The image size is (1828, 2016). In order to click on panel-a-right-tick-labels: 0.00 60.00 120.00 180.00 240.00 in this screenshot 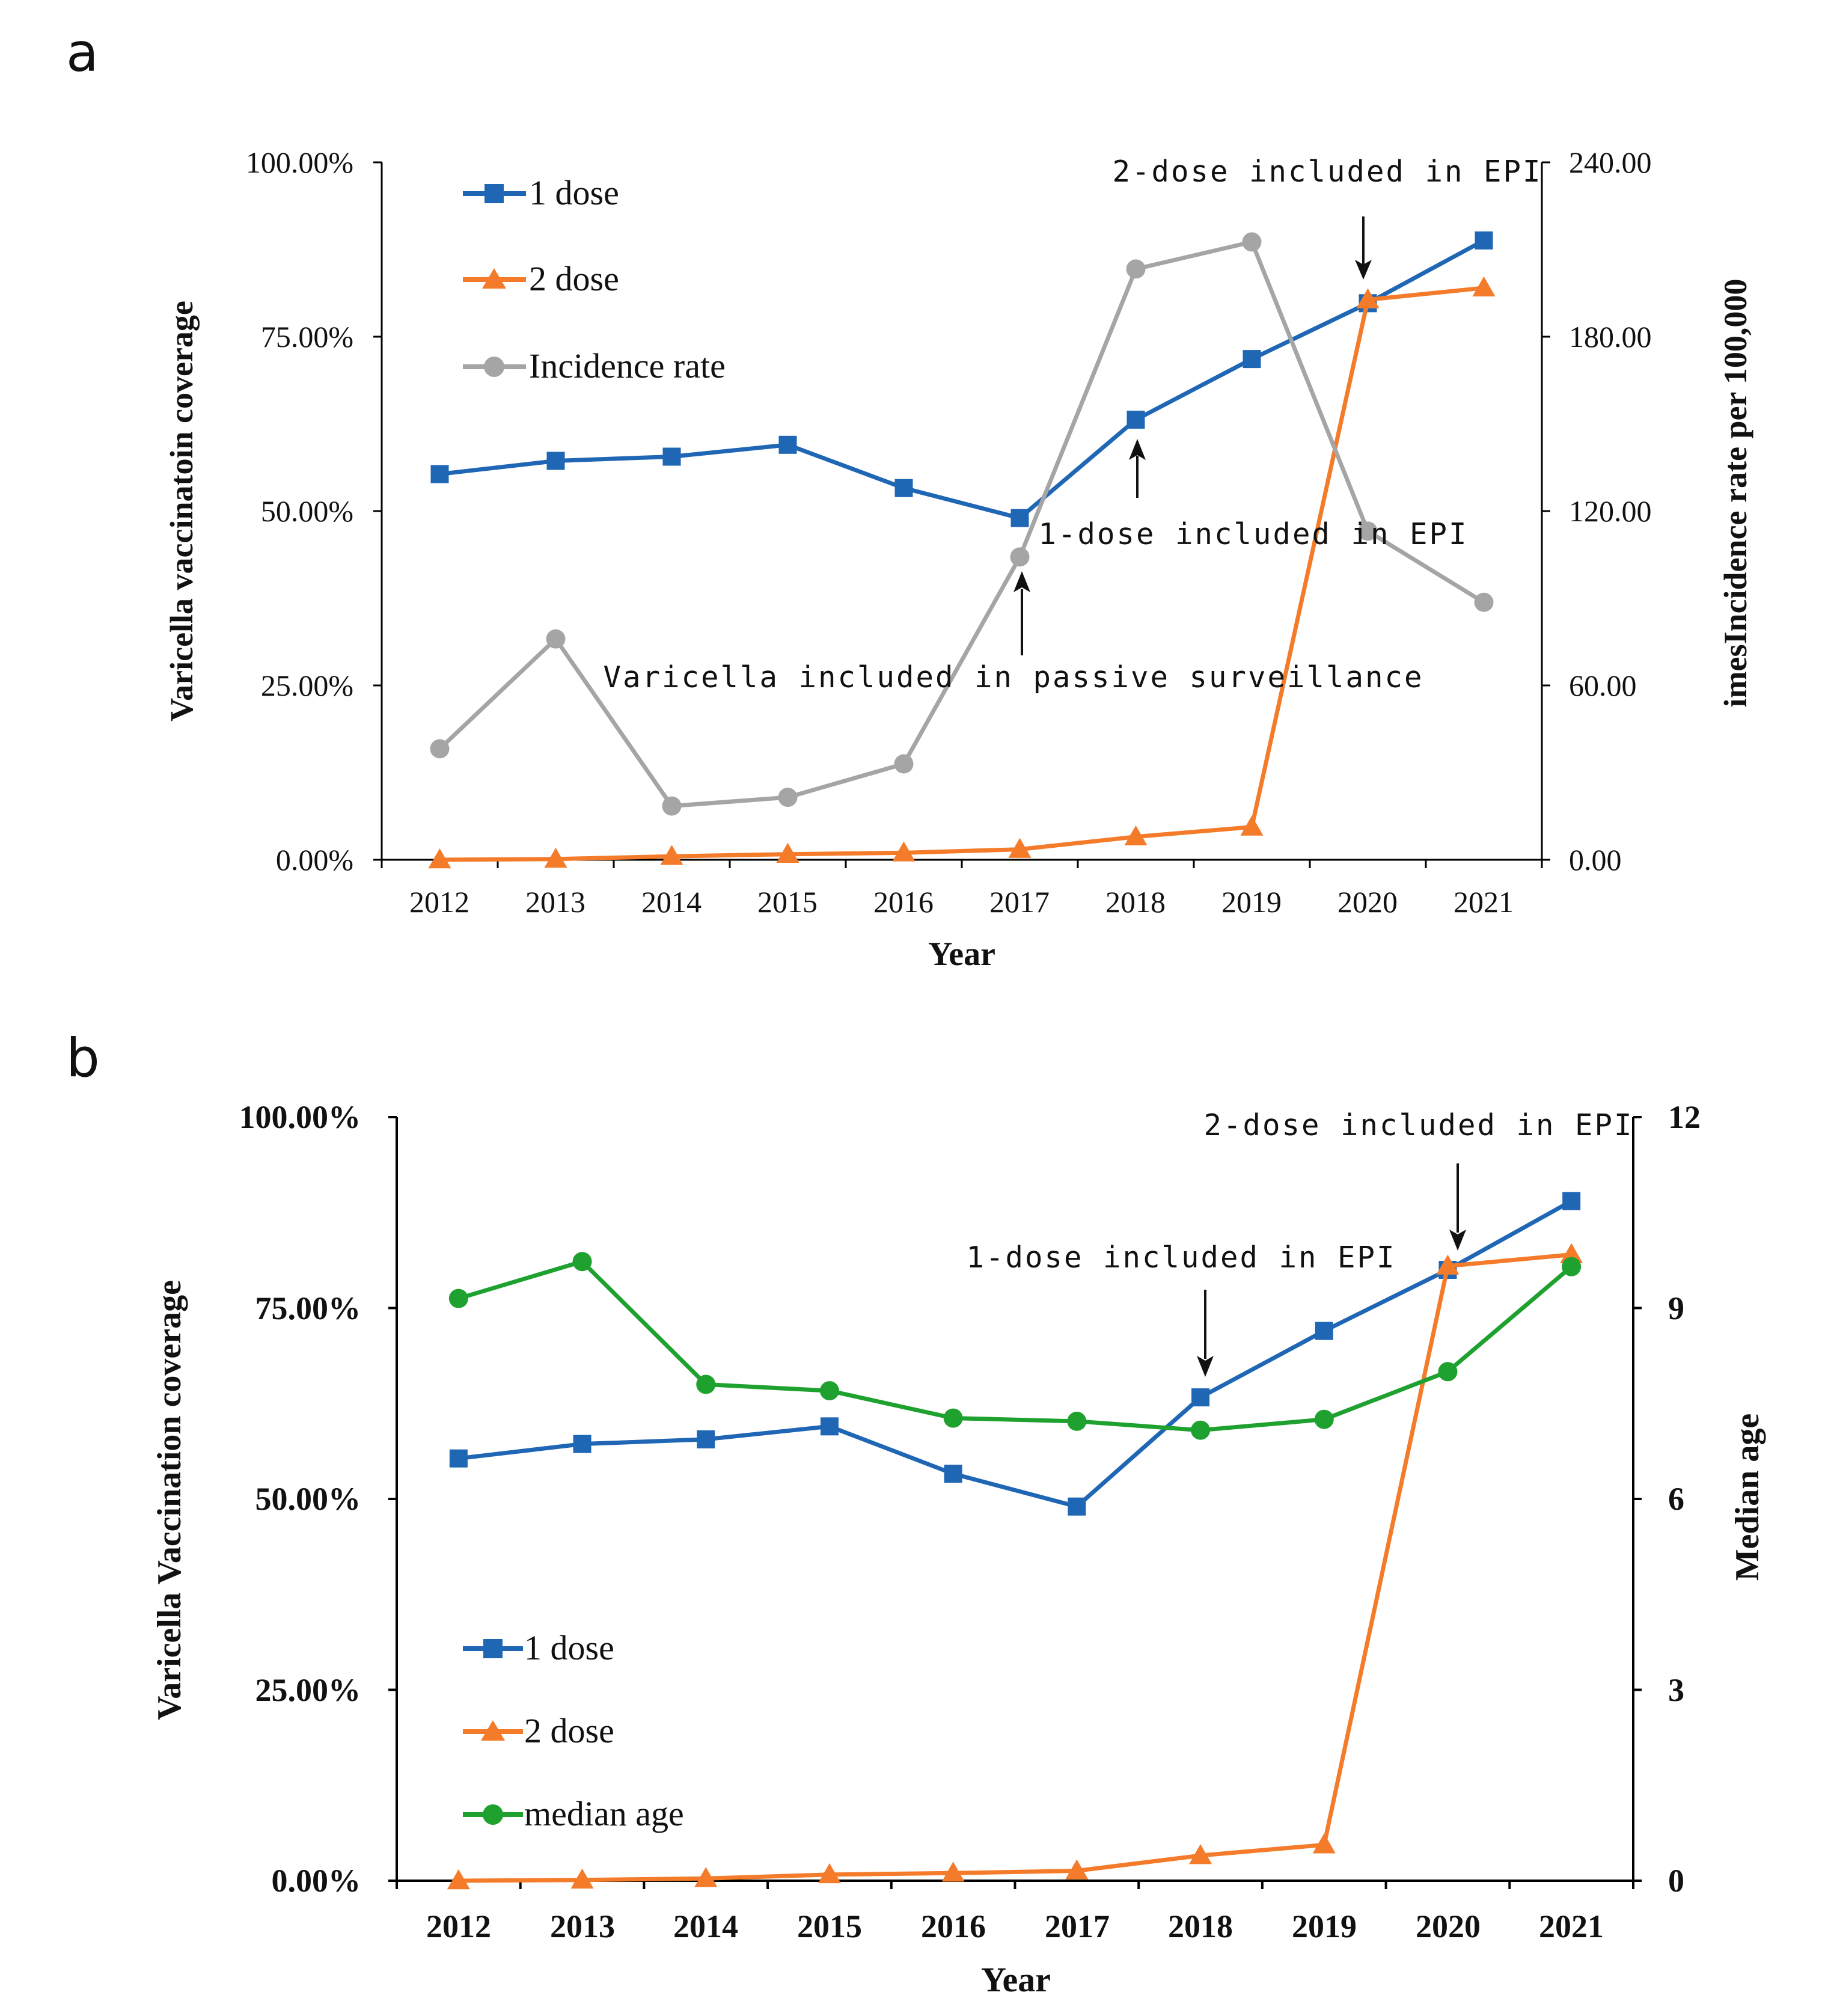, I will do `click(1610, 511)`.